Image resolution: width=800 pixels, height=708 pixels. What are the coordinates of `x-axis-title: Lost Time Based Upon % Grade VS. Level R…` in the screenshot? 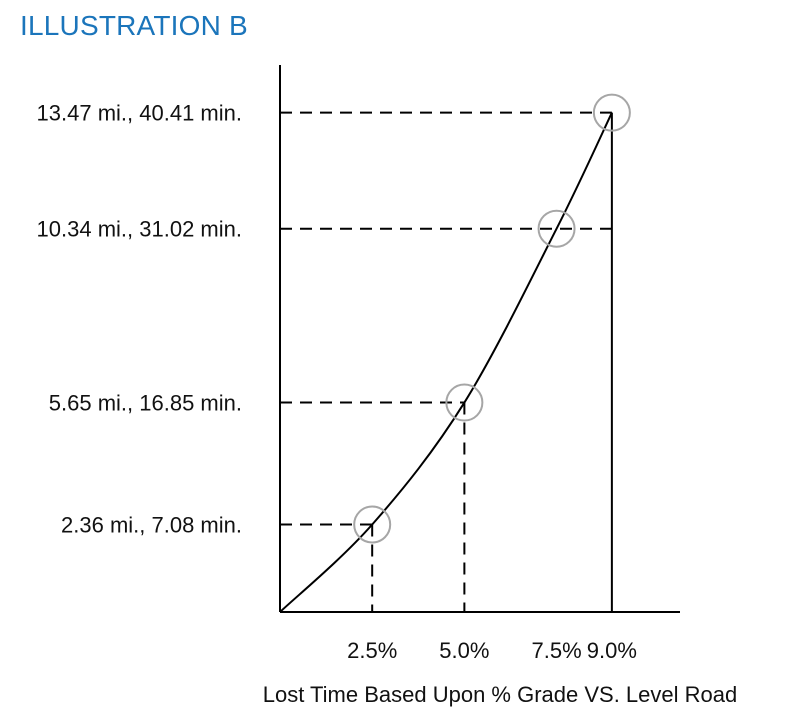 It's located at (500, 694).